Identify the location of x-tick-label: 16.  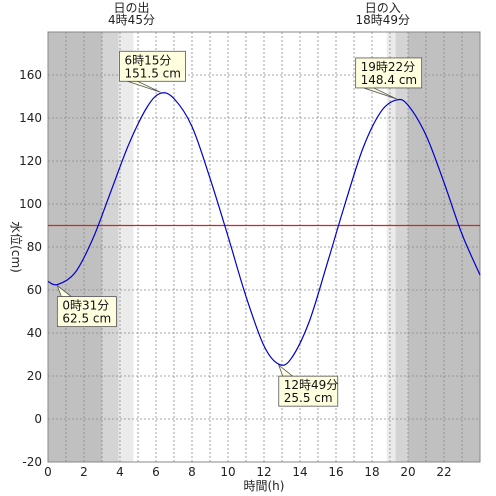
(335, 472).